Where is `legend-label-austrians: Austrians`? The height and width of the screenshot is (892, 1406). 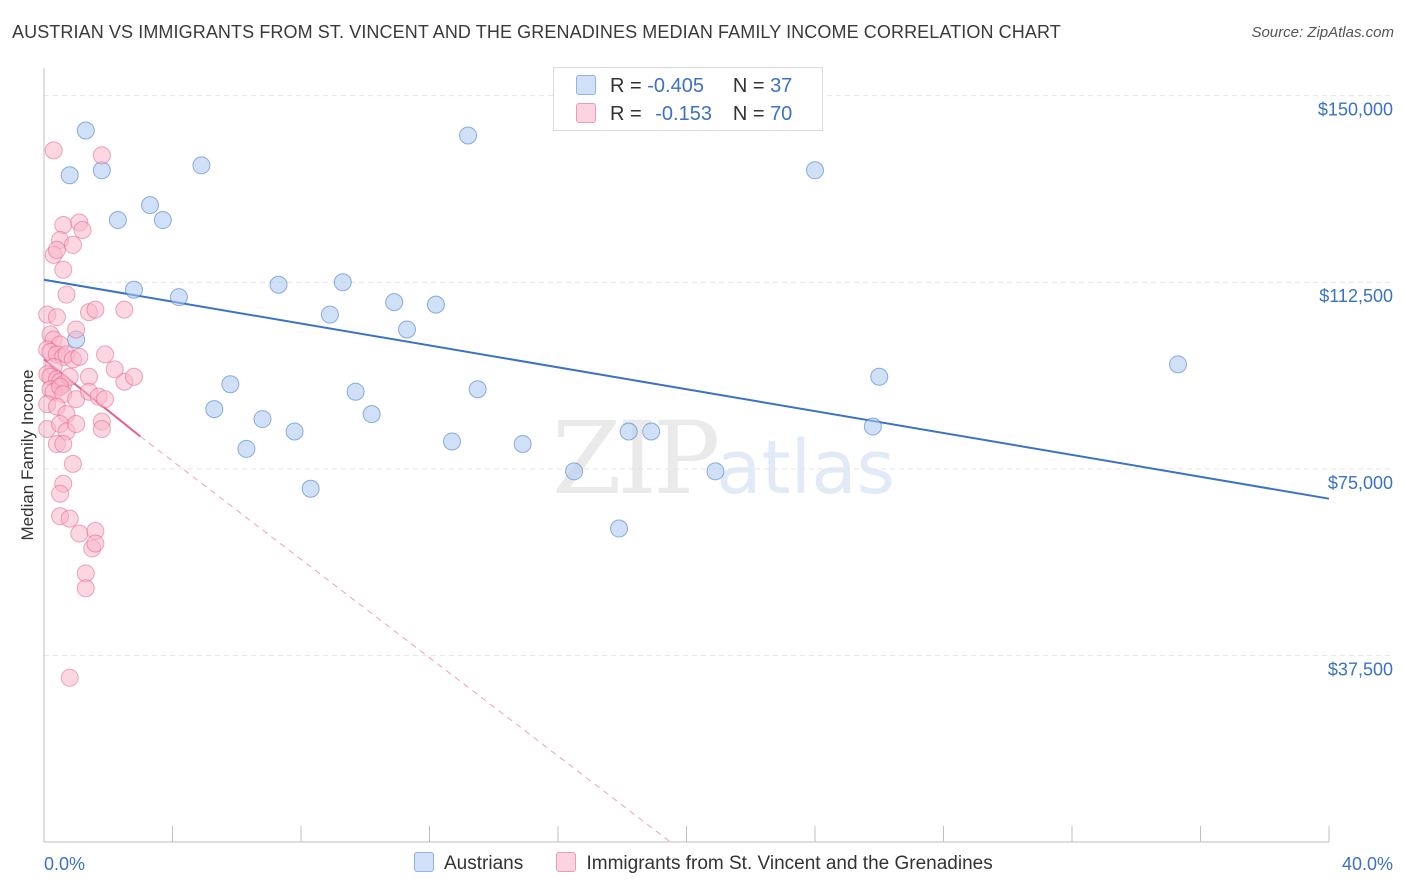
legend-label-austrians: Austrians is located at coordinates (484, 863).